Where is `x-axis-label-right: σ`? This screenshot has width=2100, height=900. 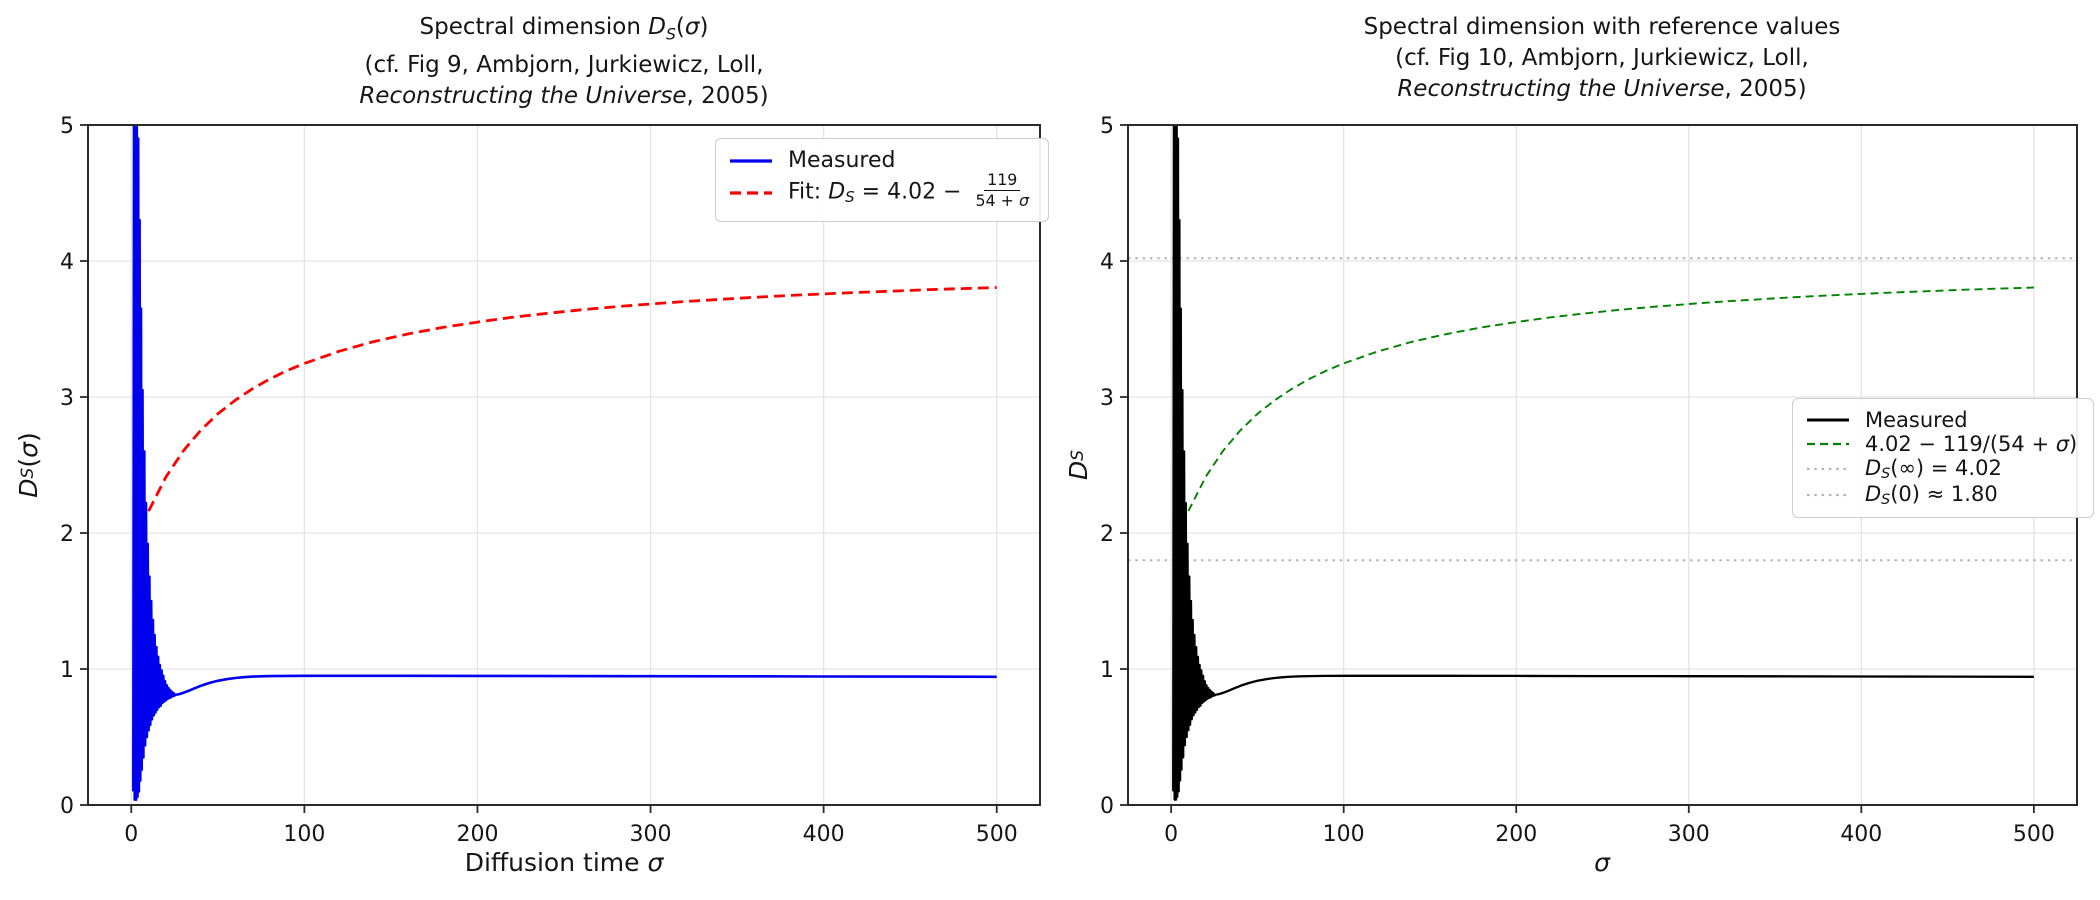 x-axis-label-right: σ is located at coordinates (1602, 862).